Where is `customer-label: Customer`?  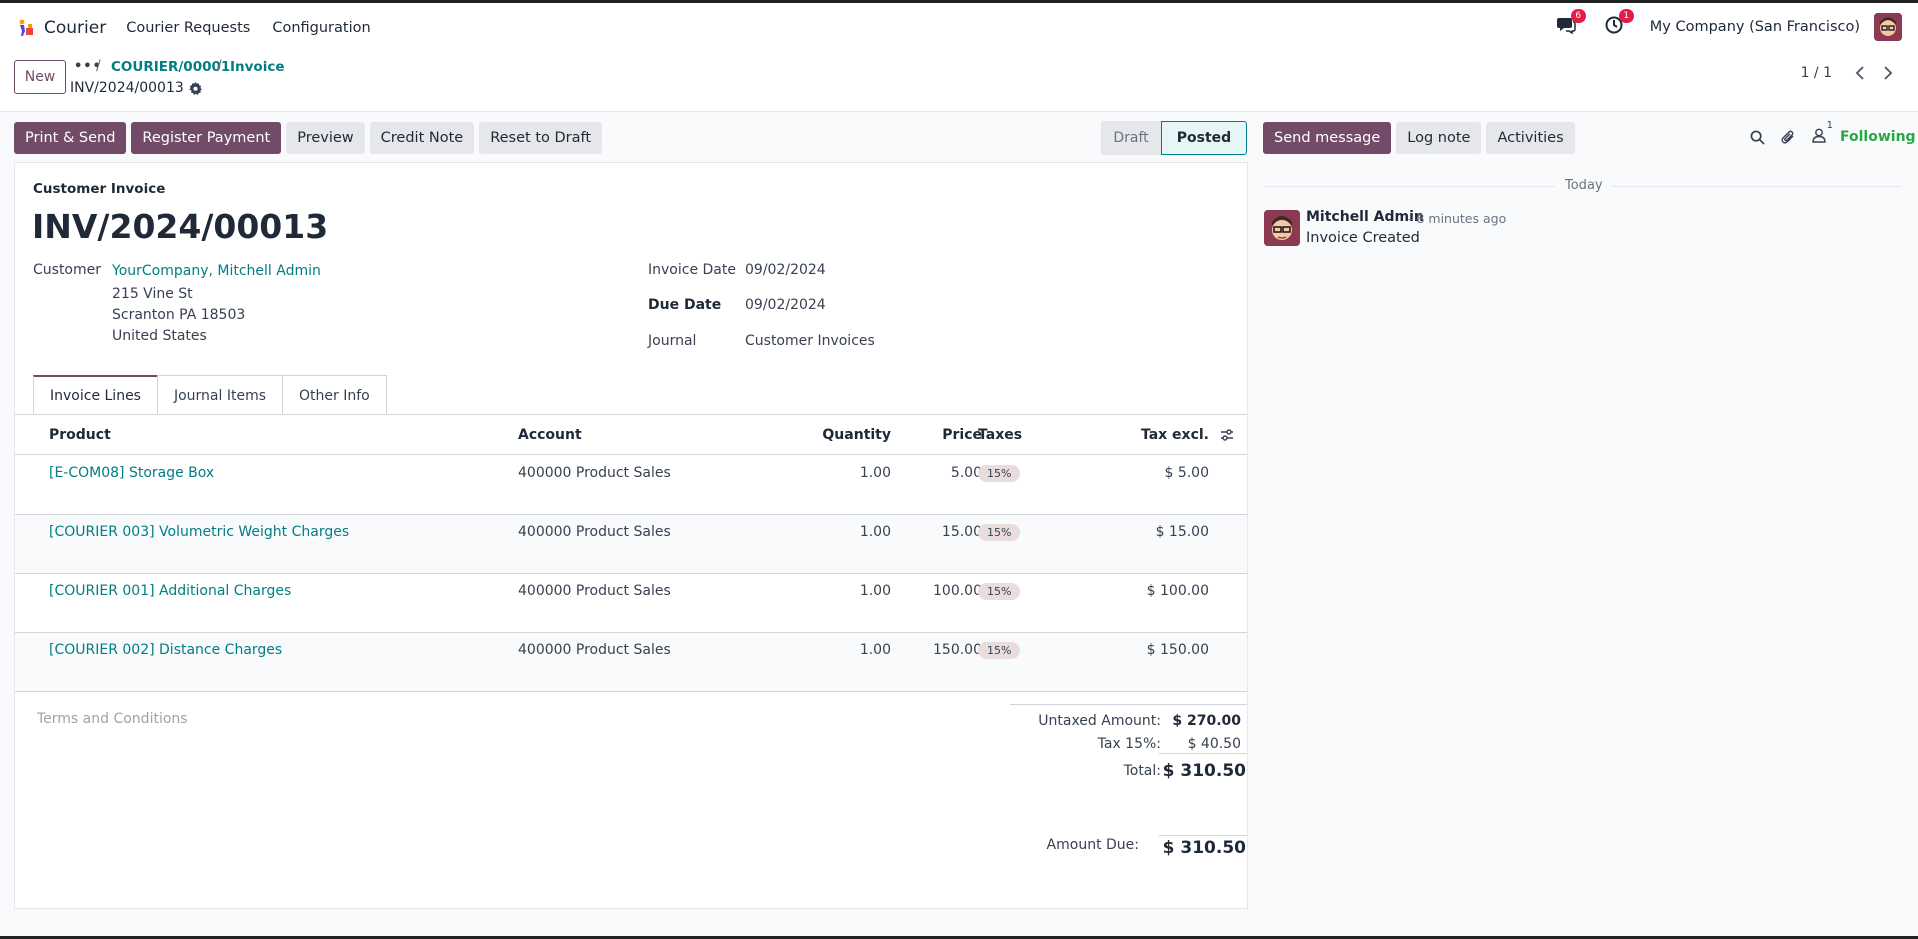
customer-label: Customer is located at coordinates (67, 270).